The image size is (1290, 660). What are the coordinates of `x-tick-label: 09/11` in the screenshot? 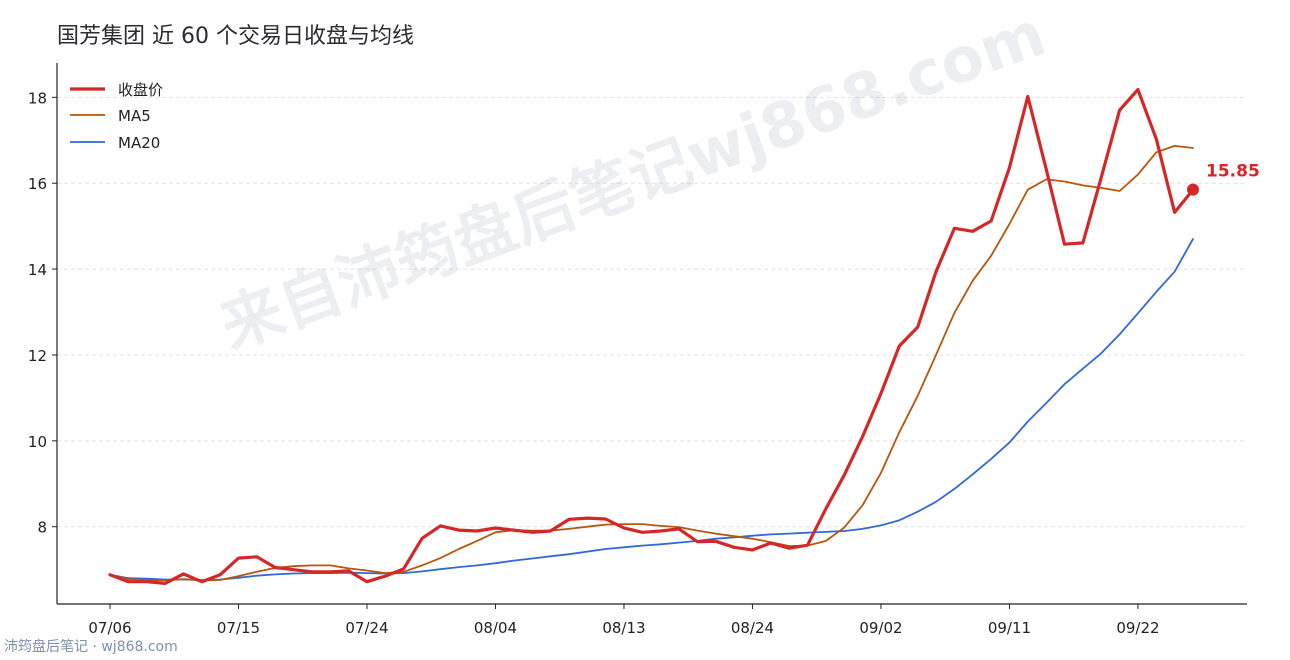 It's located at (1009, 628).